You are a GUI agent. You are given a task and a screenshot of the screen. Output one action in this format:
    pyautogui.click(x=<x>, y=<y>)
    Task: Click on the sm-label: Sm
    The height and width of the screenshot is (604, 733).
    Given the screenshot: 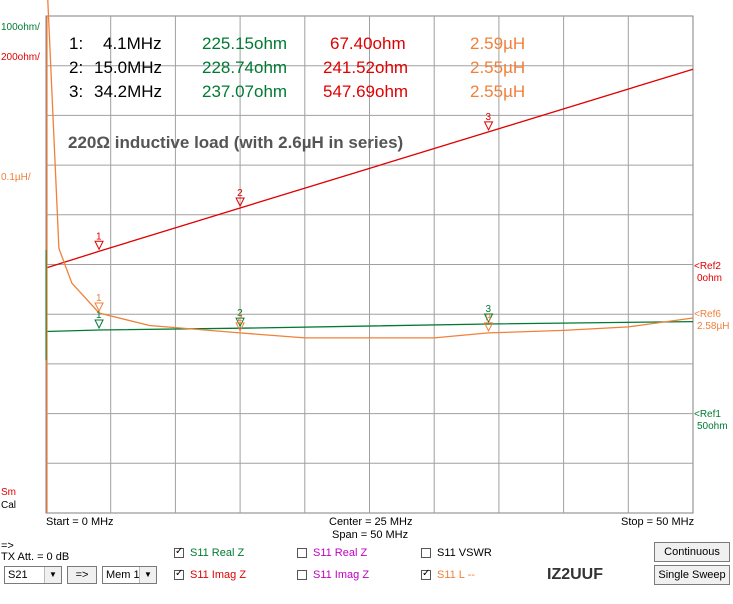 What is the action you would take?
    pyautogui.click(x=8, y=492)
    